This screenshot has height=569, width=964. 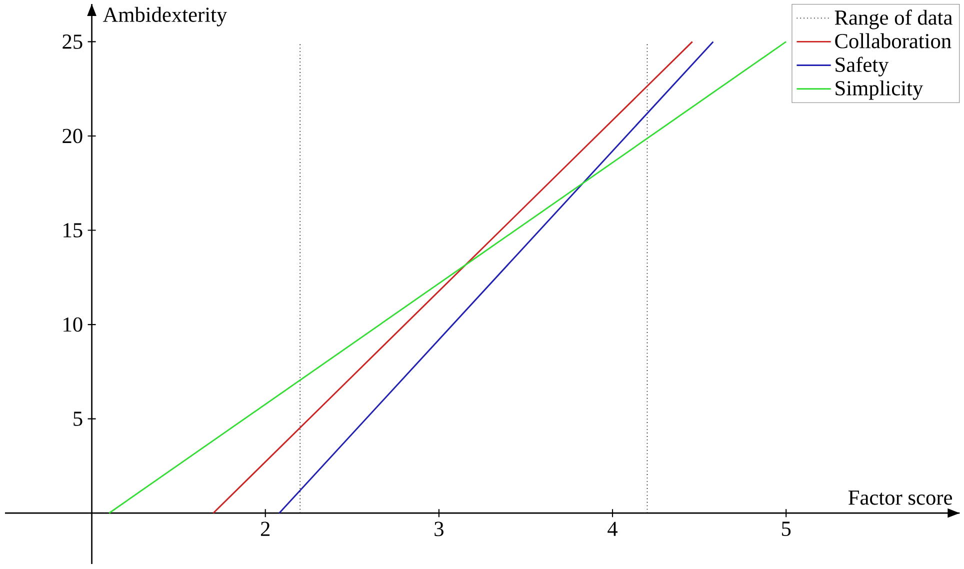 What do you see at coordinates (439, 529) in the screenshot?
I see `x-tick-label: 3` at bounding box center [439, 529].